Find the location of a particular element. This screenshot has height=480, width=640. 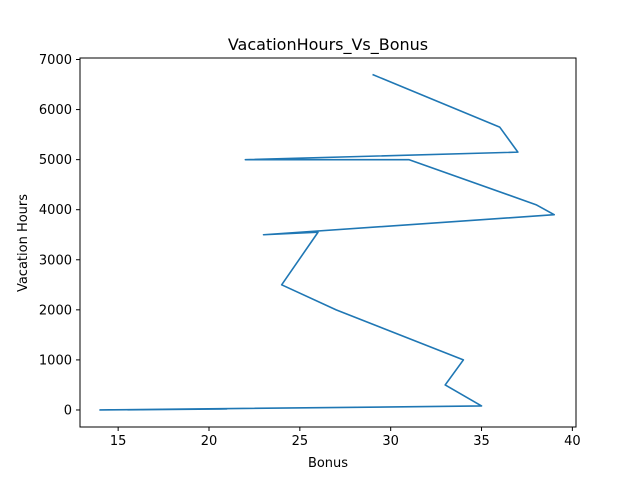

chart-title: VacationHours_Vs_Bonus is located at coordinates (328, 45).